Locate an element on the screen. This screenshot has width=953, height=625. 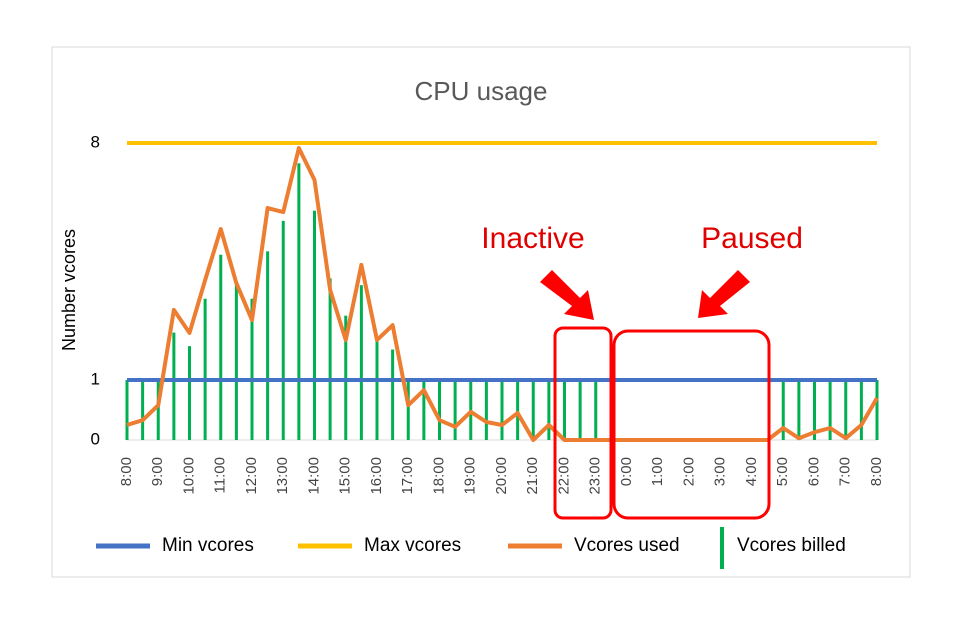
y-tick-label: 0 is located at coordinates (95, 438).